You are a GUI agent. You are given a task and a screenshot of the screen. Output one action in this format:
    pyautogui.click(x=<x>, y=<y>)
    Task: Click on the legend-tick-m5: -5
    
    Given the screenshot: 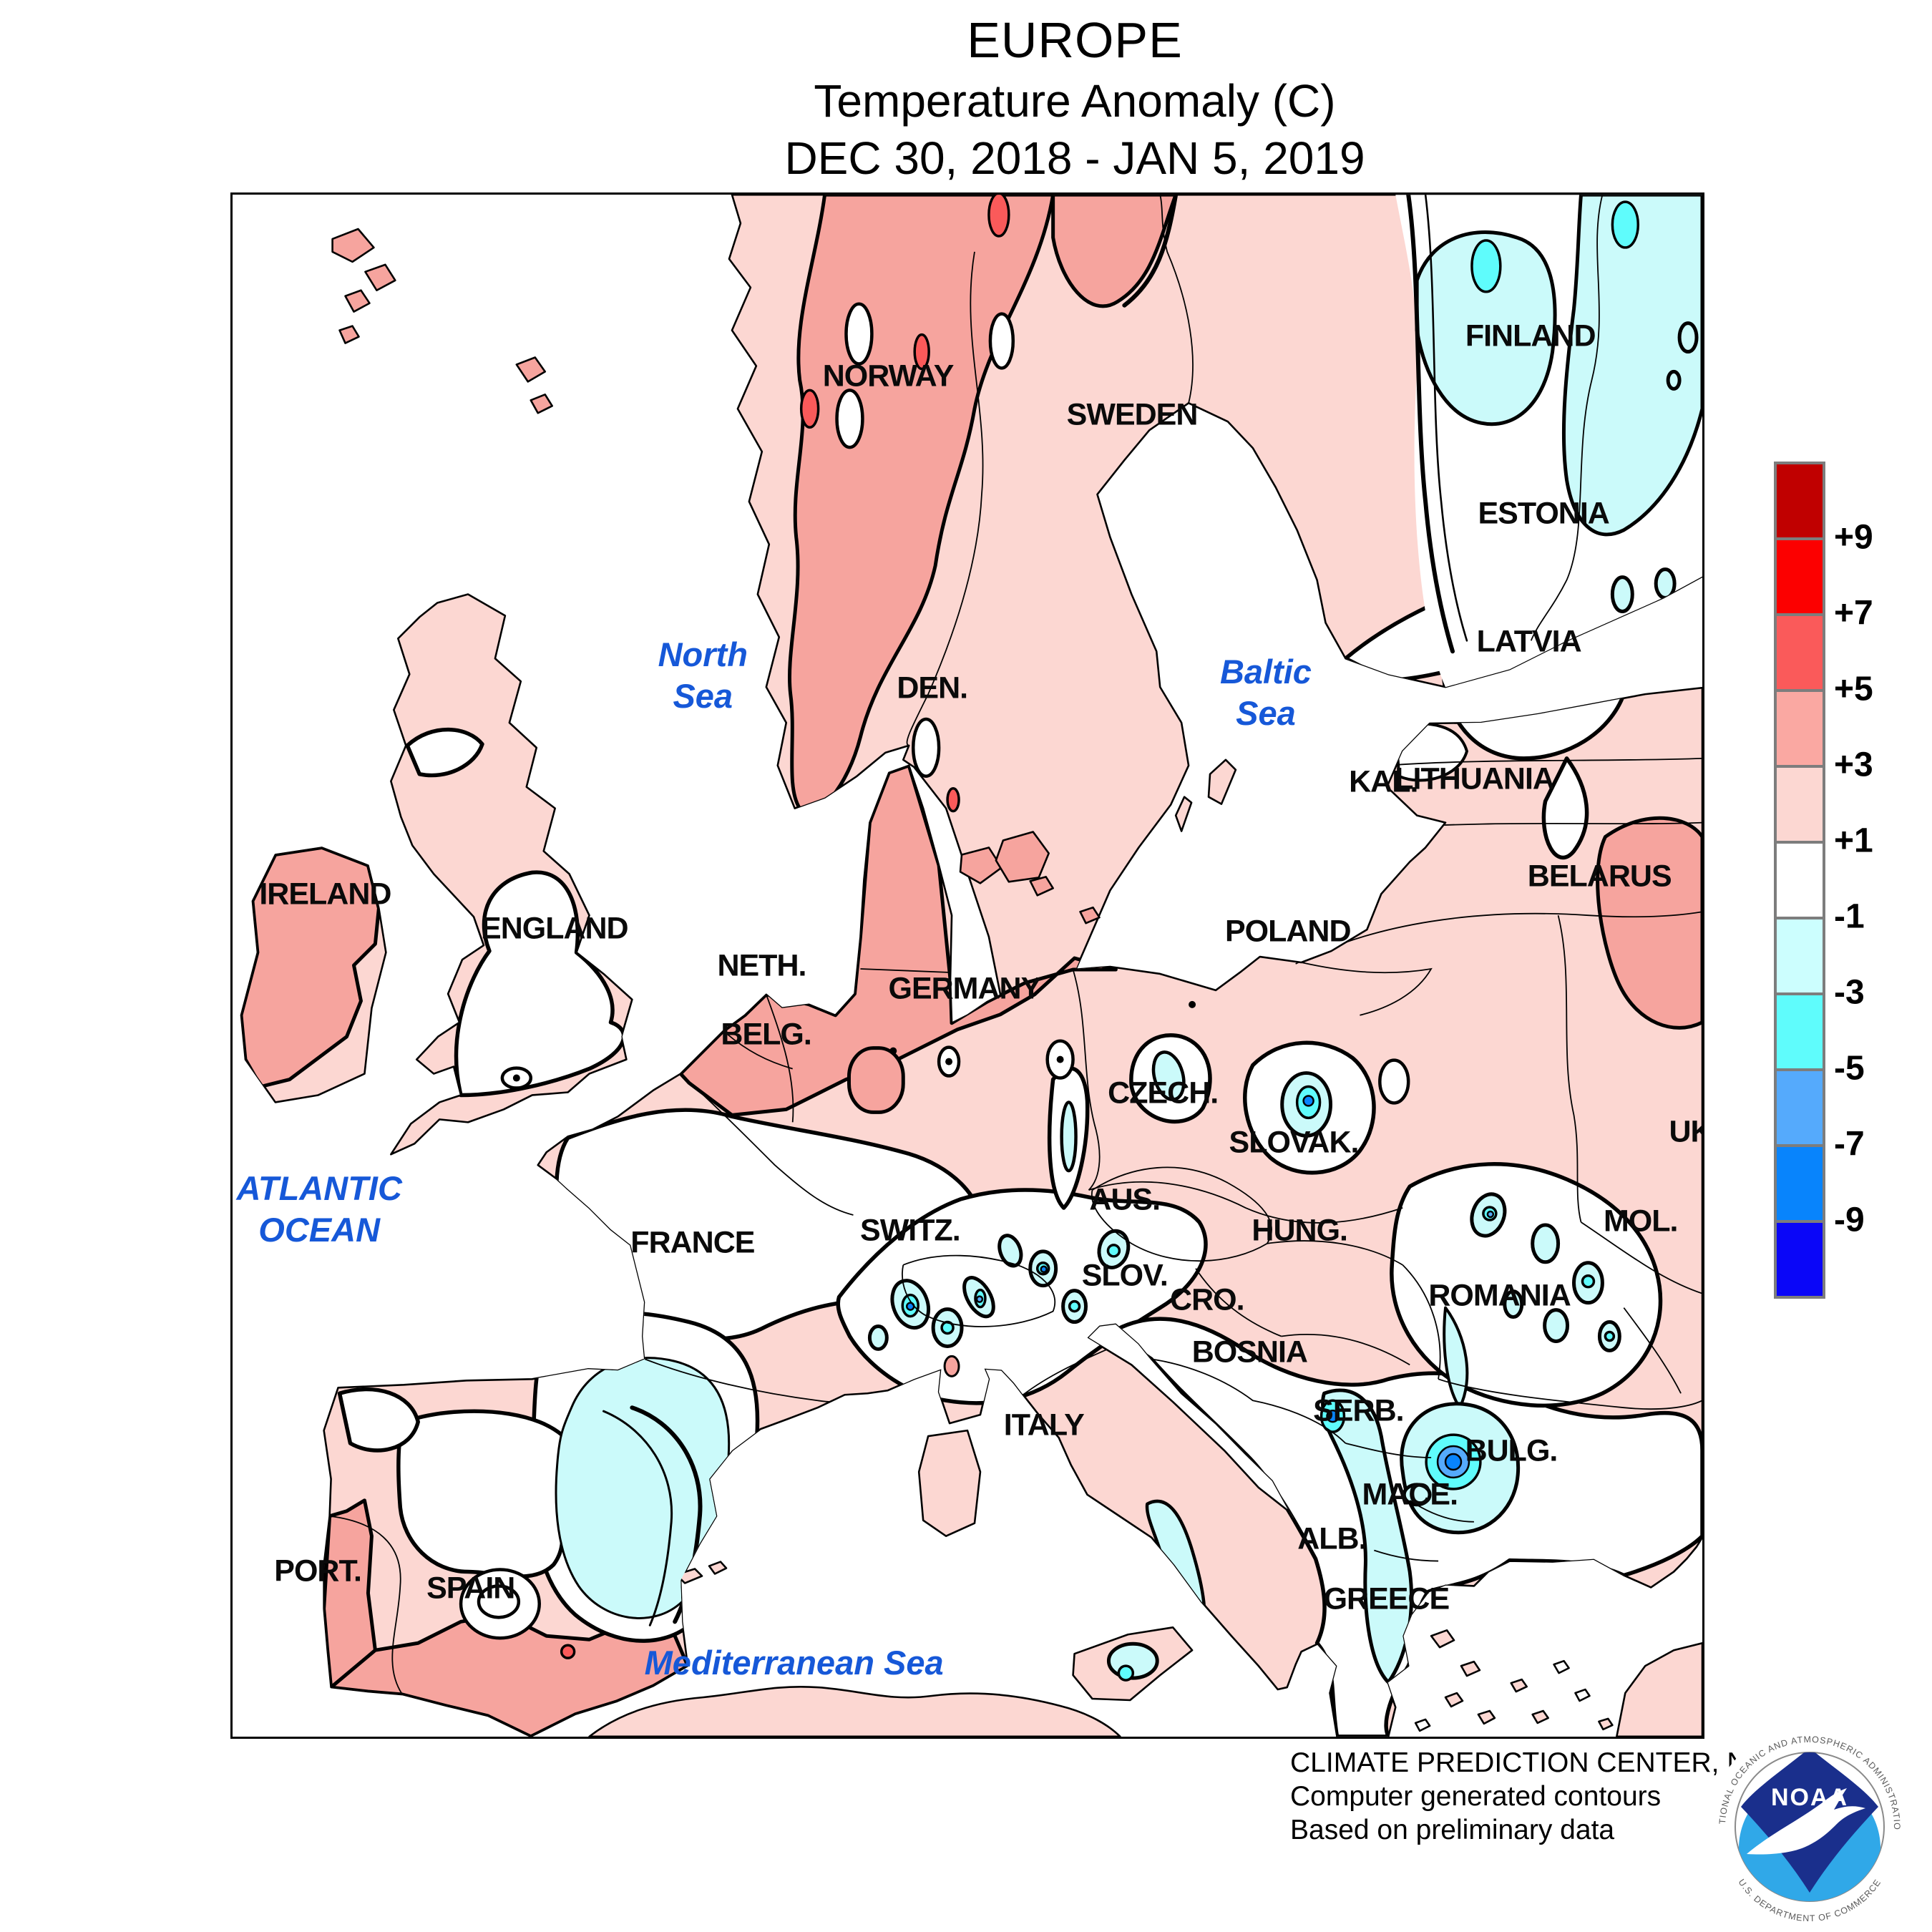 What is the action you would take?
    pyautogui.click(x=1849, y=1068)
    